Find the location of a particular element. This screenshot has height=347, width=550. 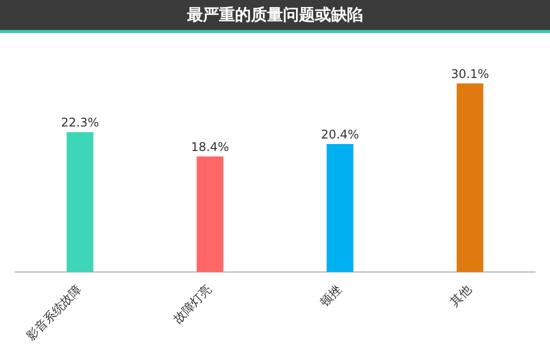

chart-title: 最严重的质量问题或缺陷 is located at coordinates (275, 14).